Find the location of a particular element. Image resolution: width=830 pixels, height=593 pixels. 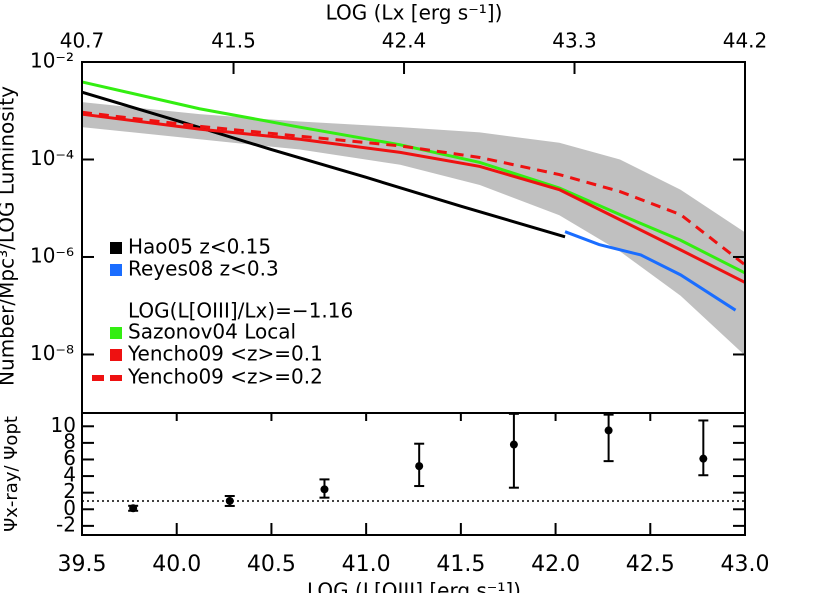

y-tick-label: -2 is located at coordinates (66, 524).